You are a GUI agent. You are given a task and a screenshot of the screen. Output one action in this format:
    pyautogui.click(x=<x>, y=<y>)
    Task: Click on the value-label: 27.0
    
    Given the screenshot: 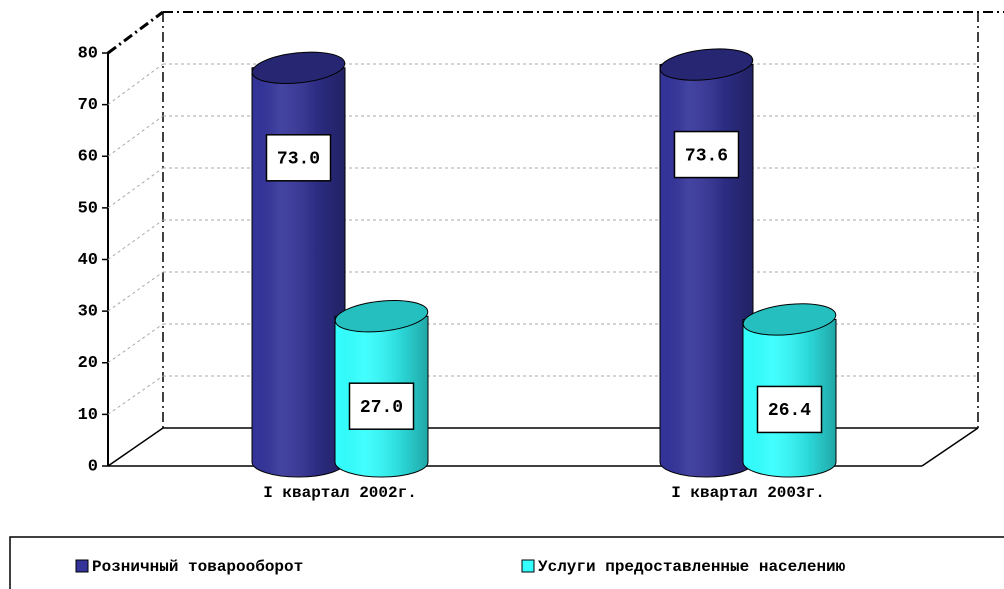 What is the action you would take?
    pyautogui.click(x=381, y=408)
    